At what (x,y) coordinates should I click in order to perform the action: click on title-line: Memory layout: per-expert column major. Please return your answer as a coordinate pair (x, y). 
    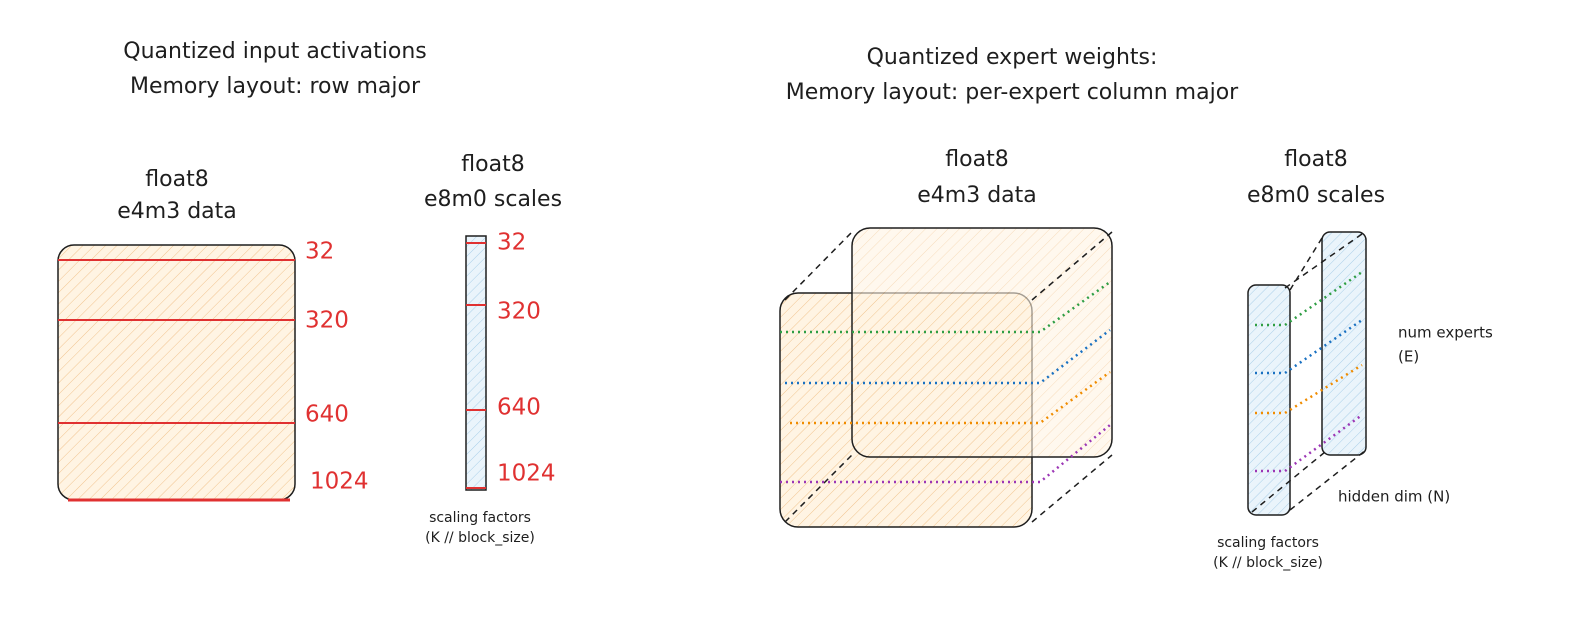
    Looking at the image, I should click on (1012, 92).